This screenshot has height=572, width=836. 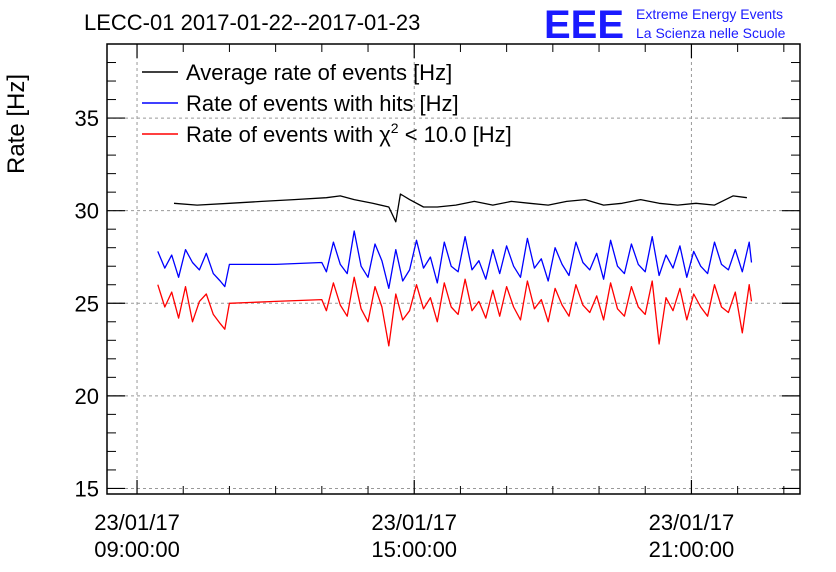 I want to click on y-tick-label: 30, so click(x=87, y=211).